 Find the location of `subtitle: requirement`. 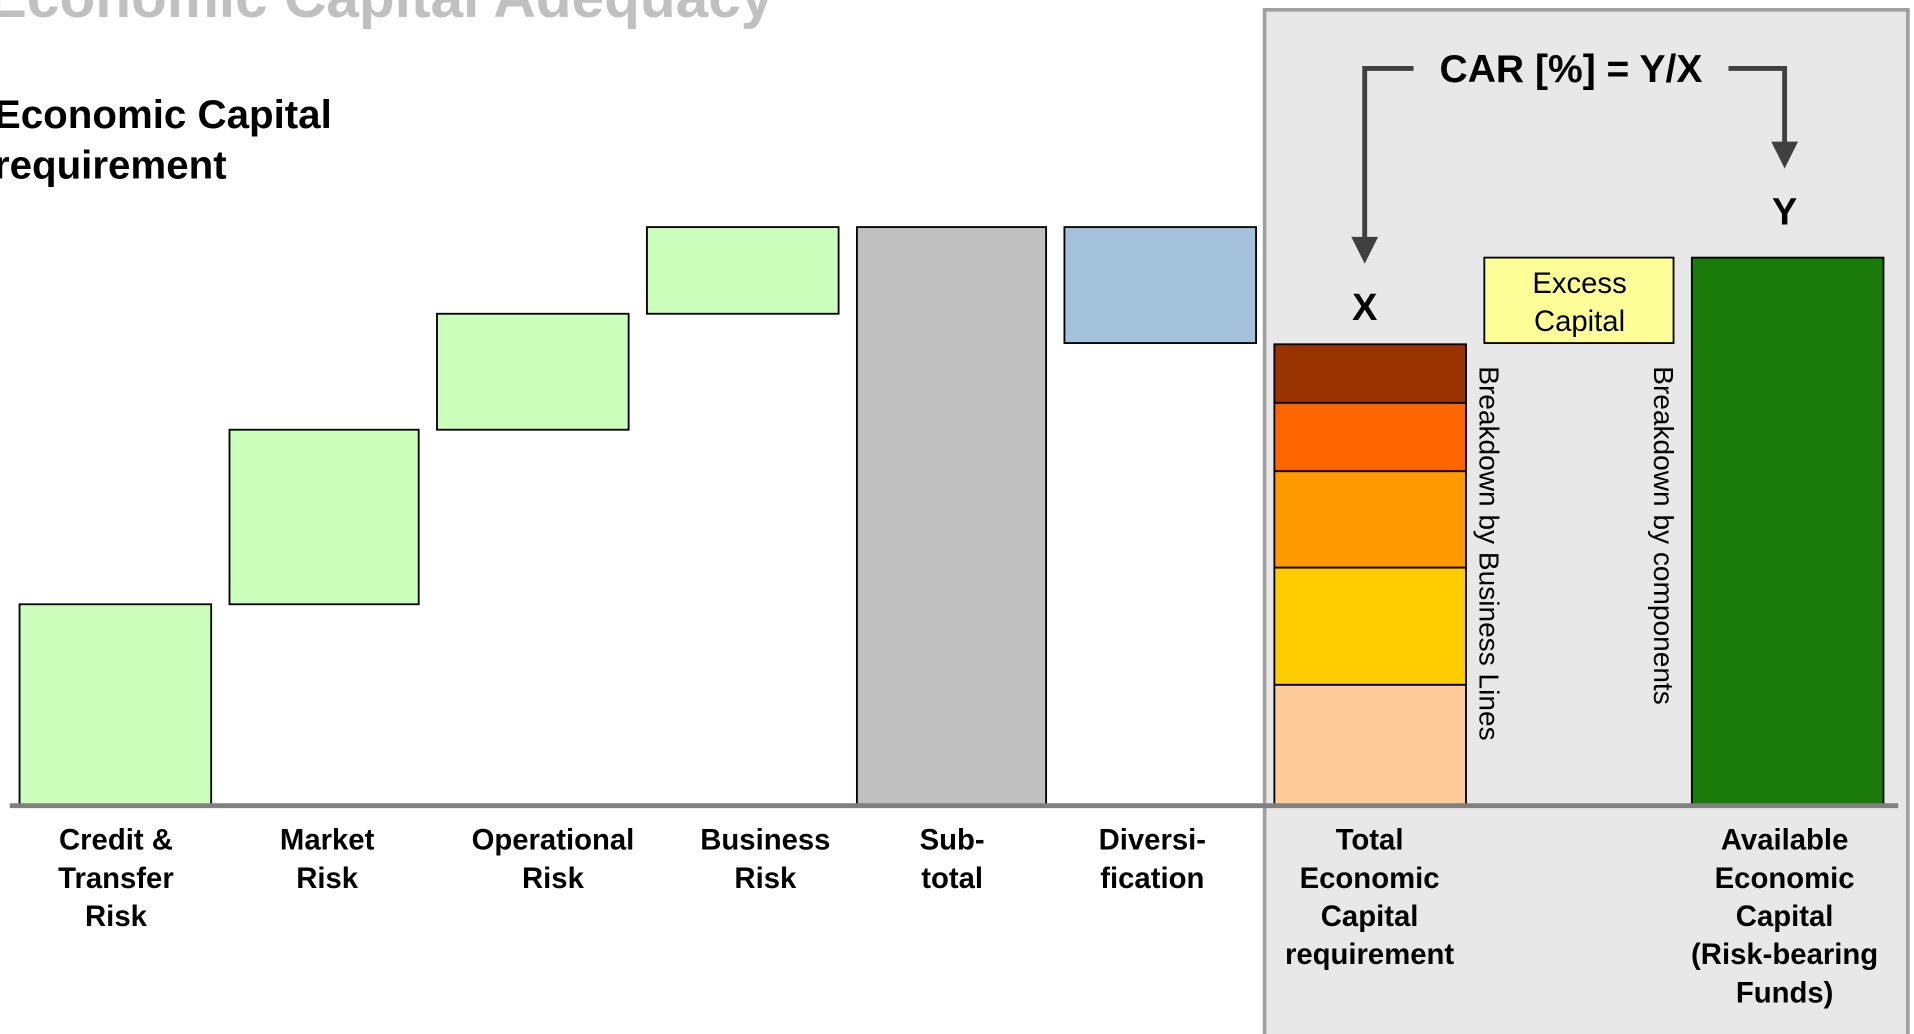

subtitle: requirement is located at coordinates (113, 164).